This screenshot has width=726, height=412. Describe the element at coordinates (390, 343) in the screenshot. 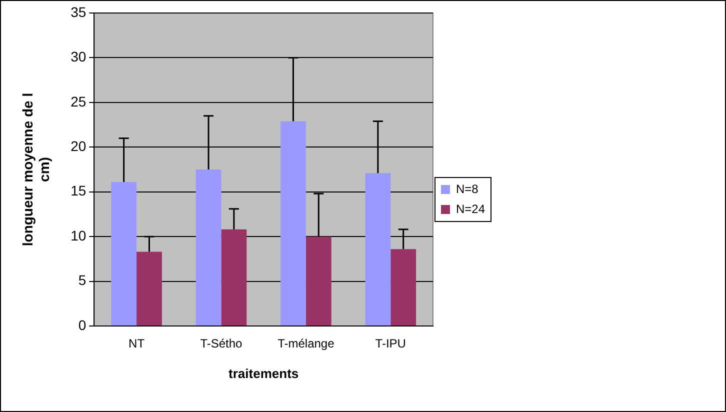

I see `x-tick-label: T-IPU` at that location.